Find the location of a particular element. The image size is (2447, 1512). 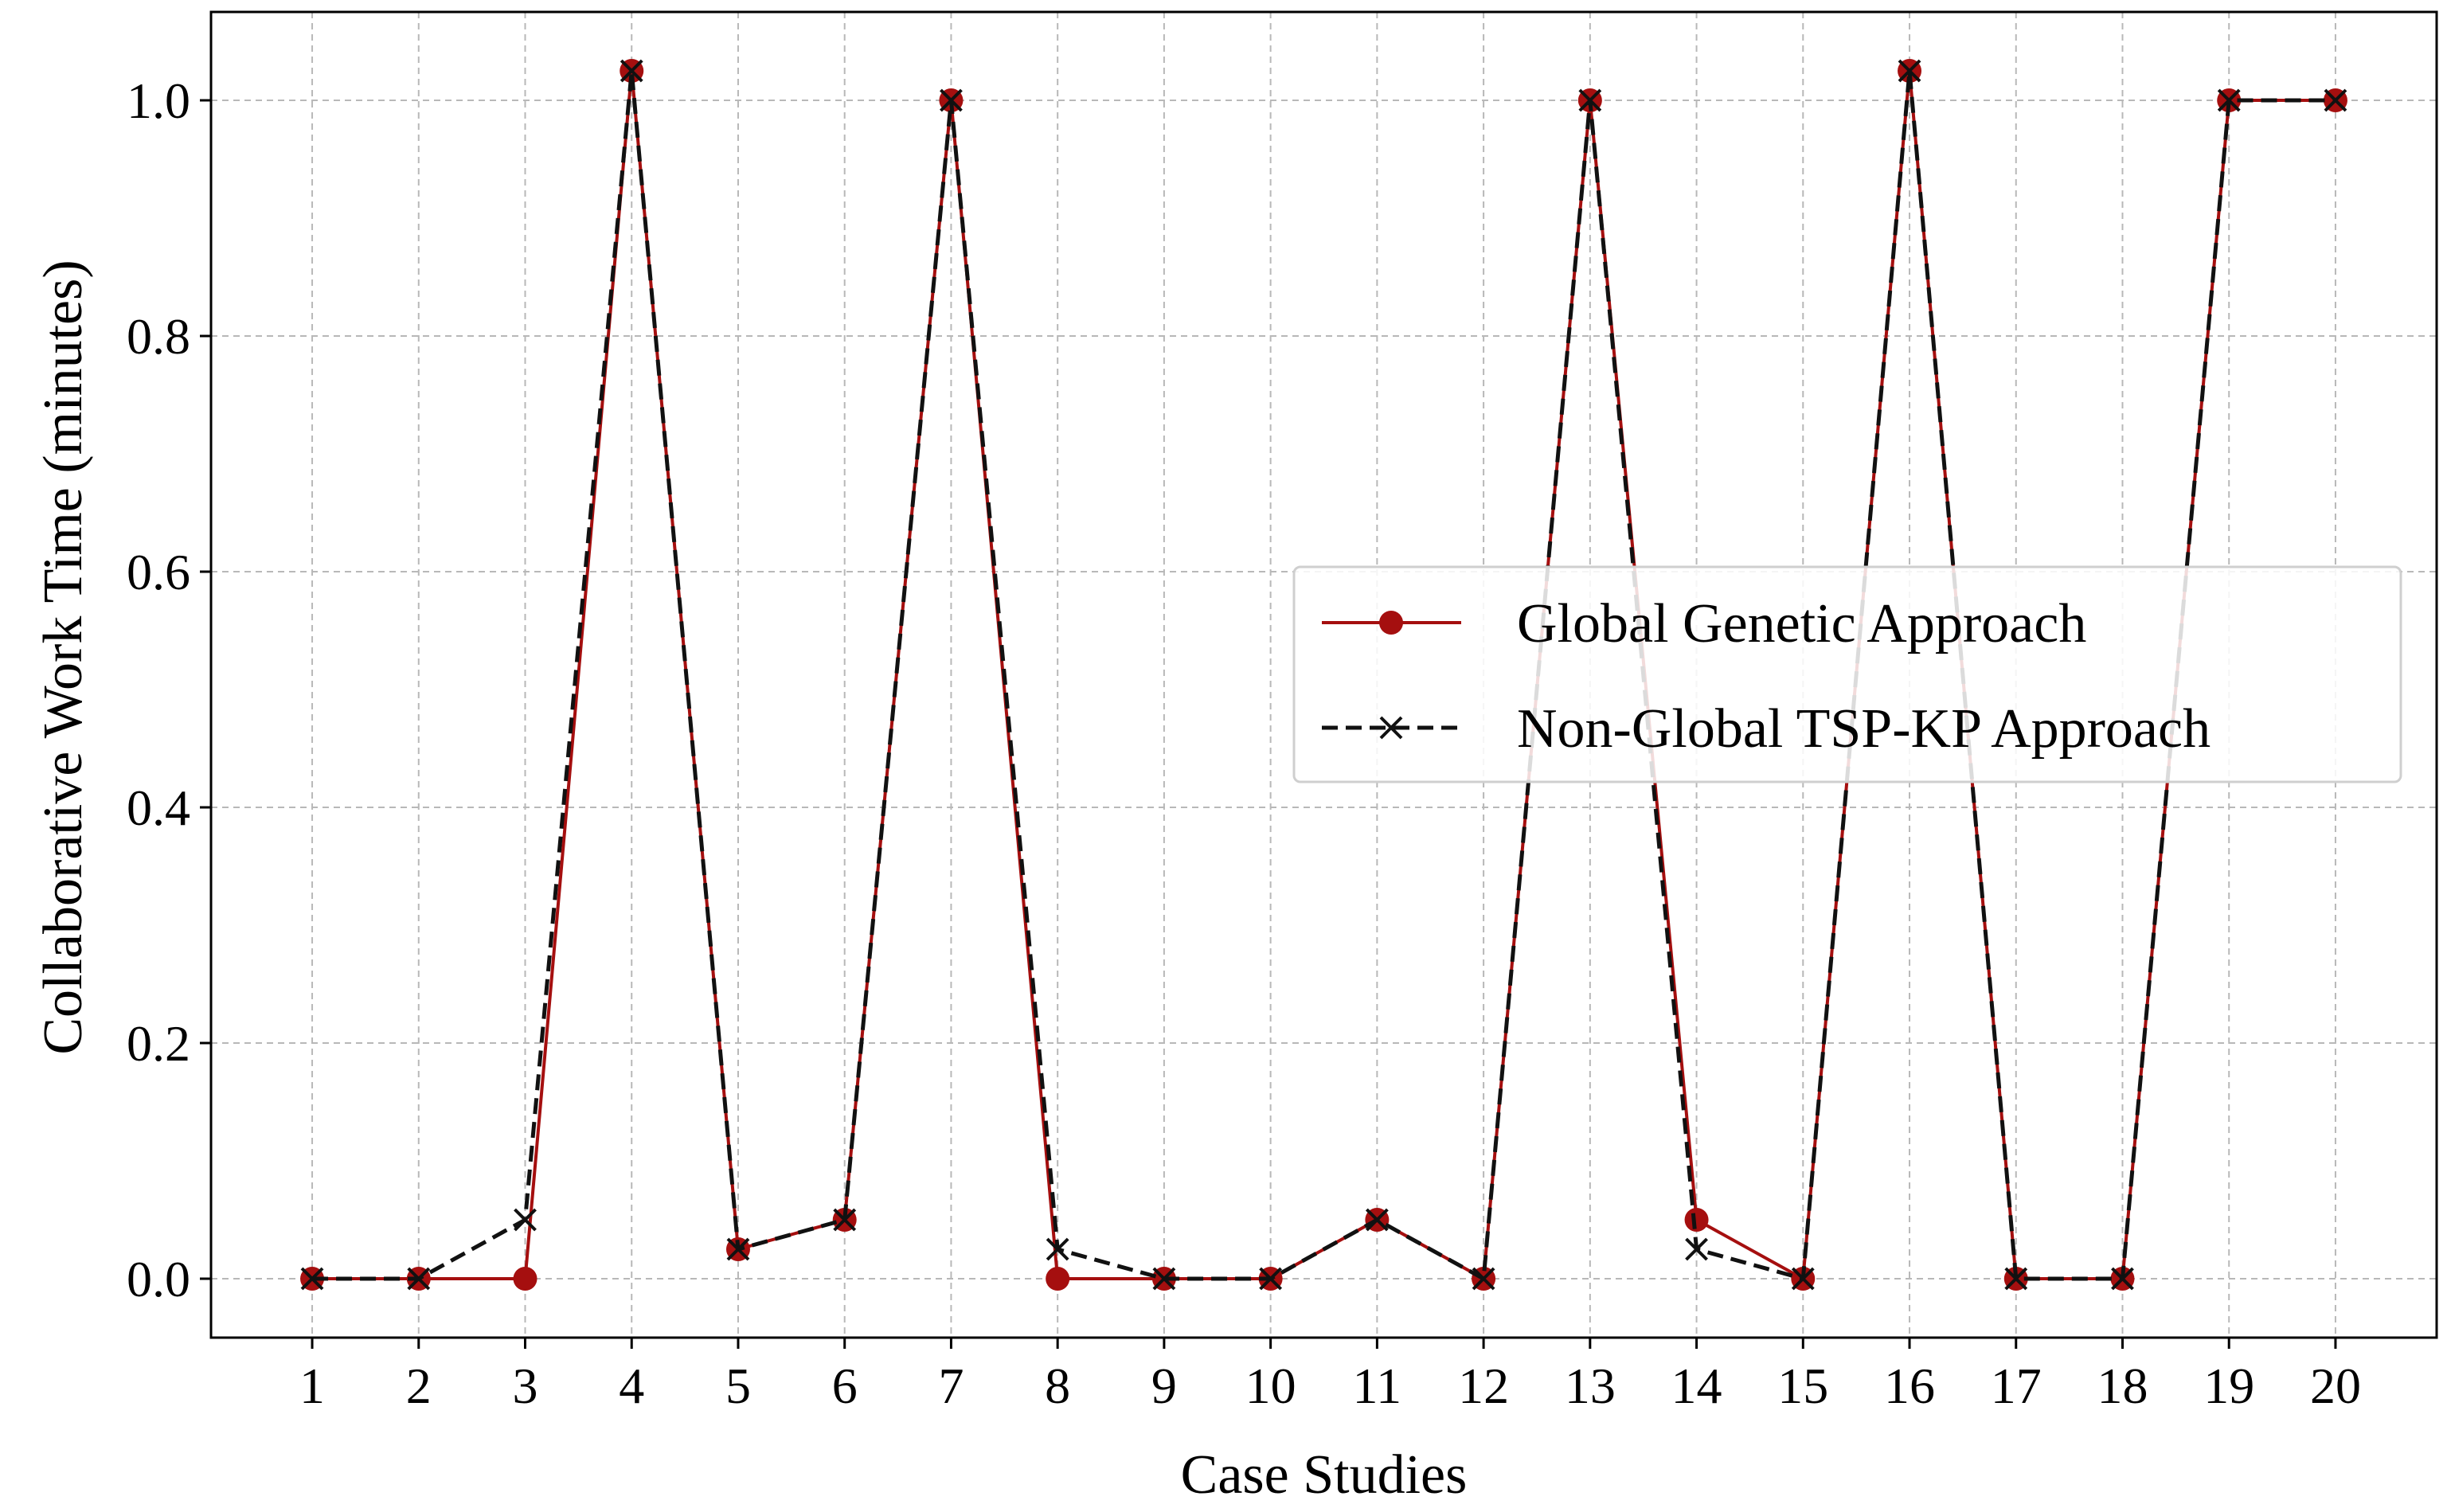

x-tick-label: 13 is located at coordinates (1590, 1386).